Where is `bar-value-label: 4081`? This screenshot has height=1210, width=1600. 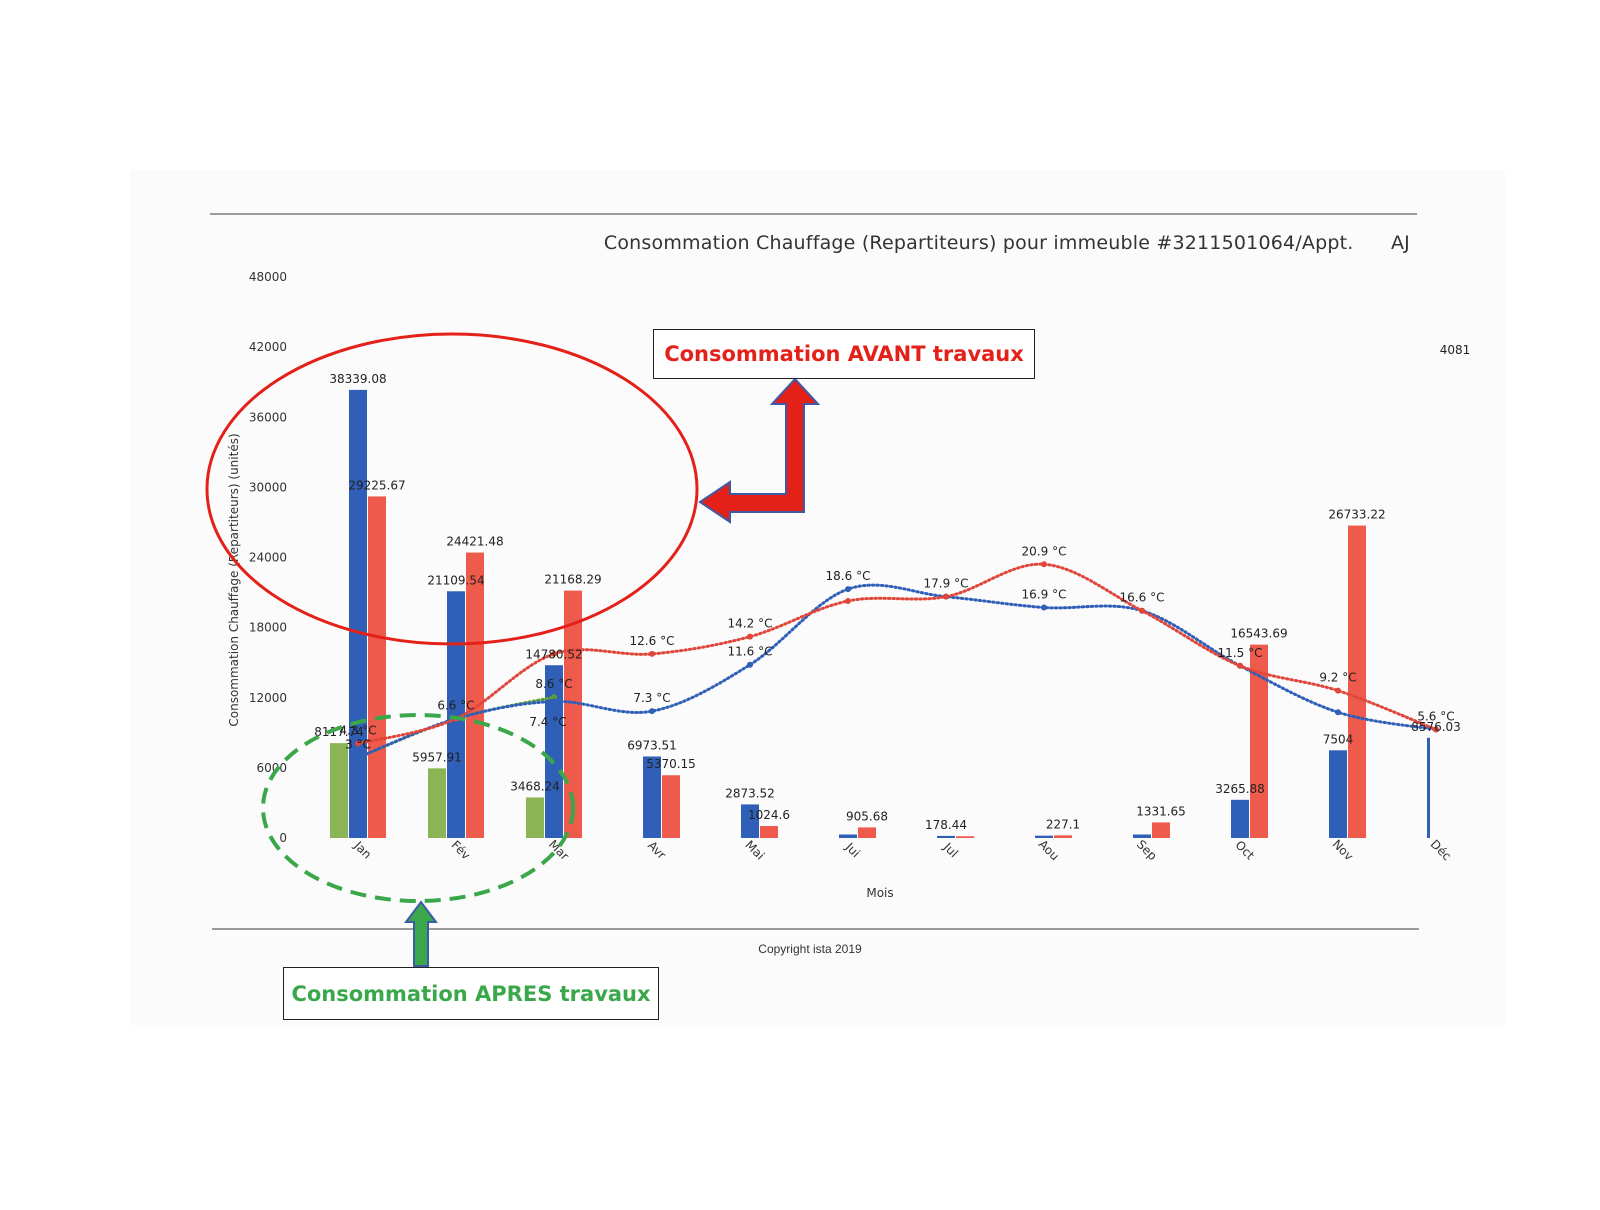
bar-value-label: 4081 is located at coordinates (1455, 350).